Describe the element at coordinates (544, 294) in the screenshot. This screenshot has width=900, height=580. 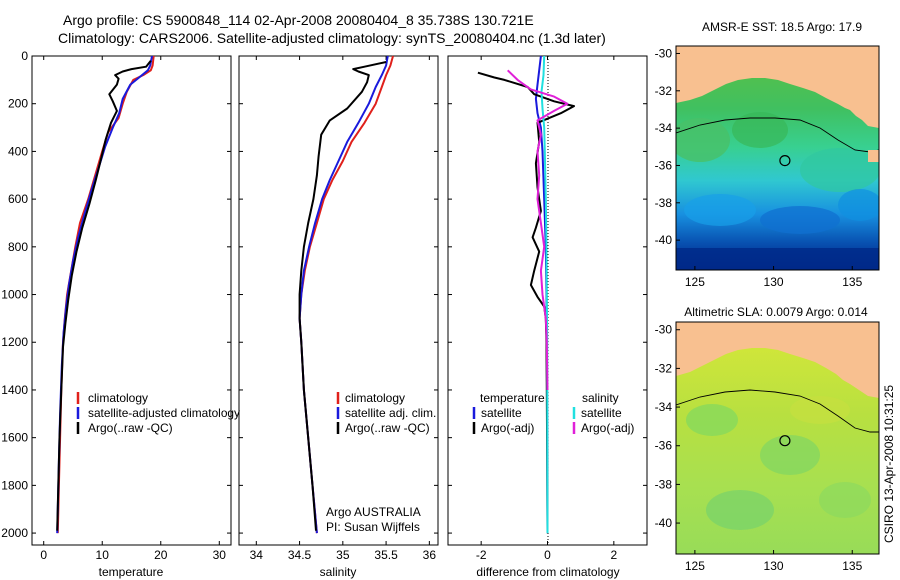
I see `series-line-salinity-satellite` at that location.